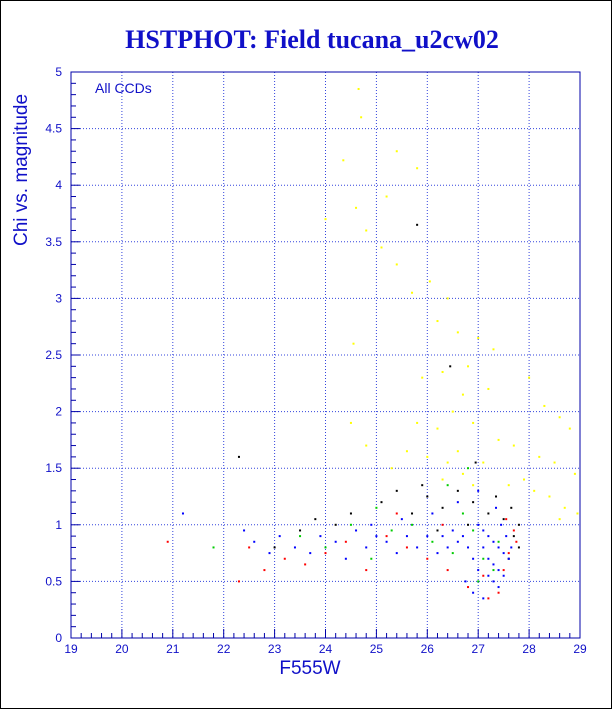 The image size is (612, 709). Describe the element at coordinates (377, 649) in the screenshot. I see `x-tick-label: 25` at that location.